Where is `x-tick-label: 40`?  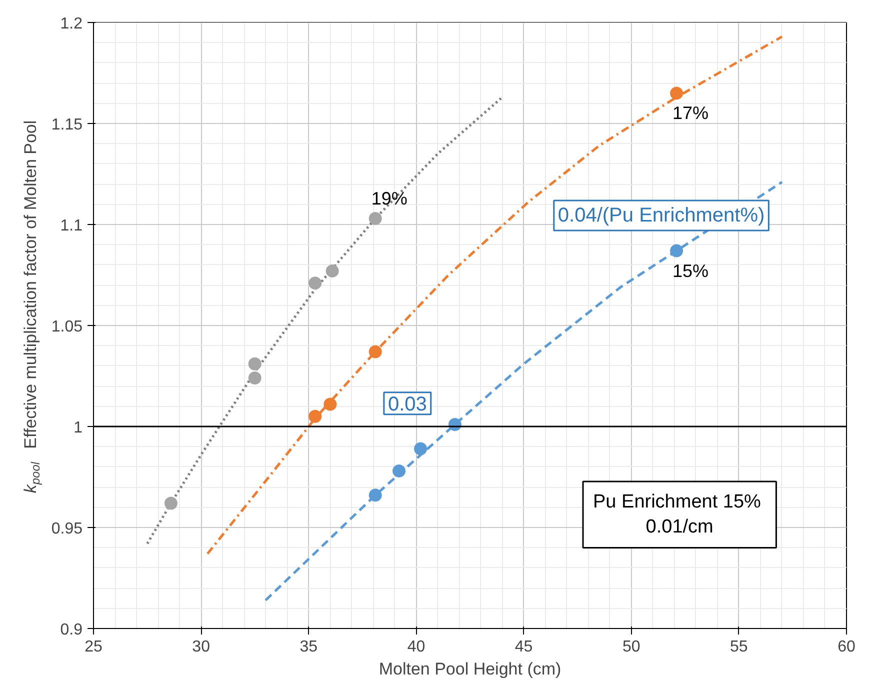
x-tick-label: 40 is located at coordinates (416, 647).